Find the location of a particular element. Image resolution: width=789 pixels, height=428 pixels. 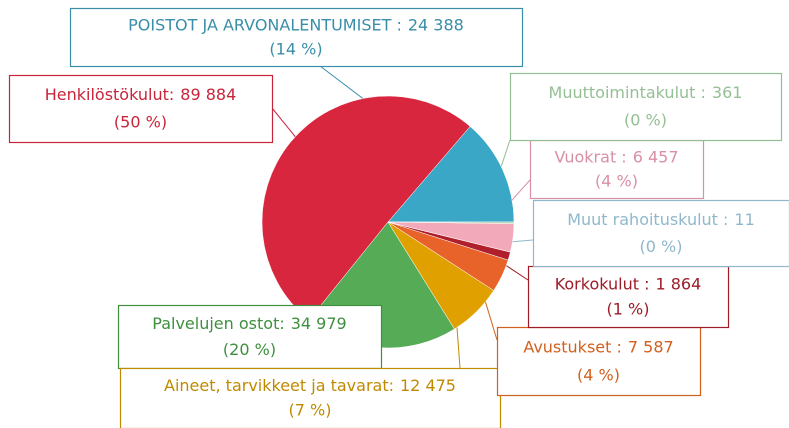

label-line: Korkokulut : 1 864 is located at coordinates (628, 283).